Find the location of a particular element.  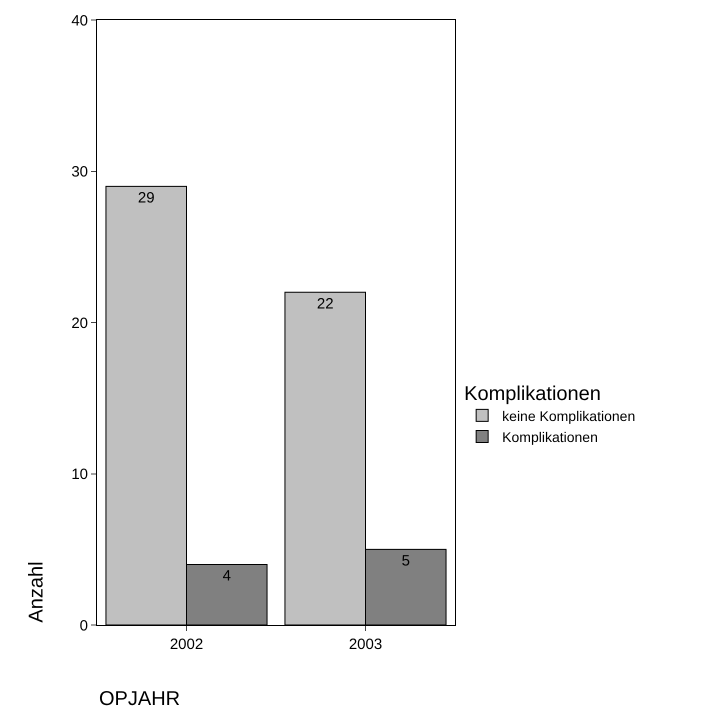

x-tick-label: 2002 is located at coordinates (187, 644).